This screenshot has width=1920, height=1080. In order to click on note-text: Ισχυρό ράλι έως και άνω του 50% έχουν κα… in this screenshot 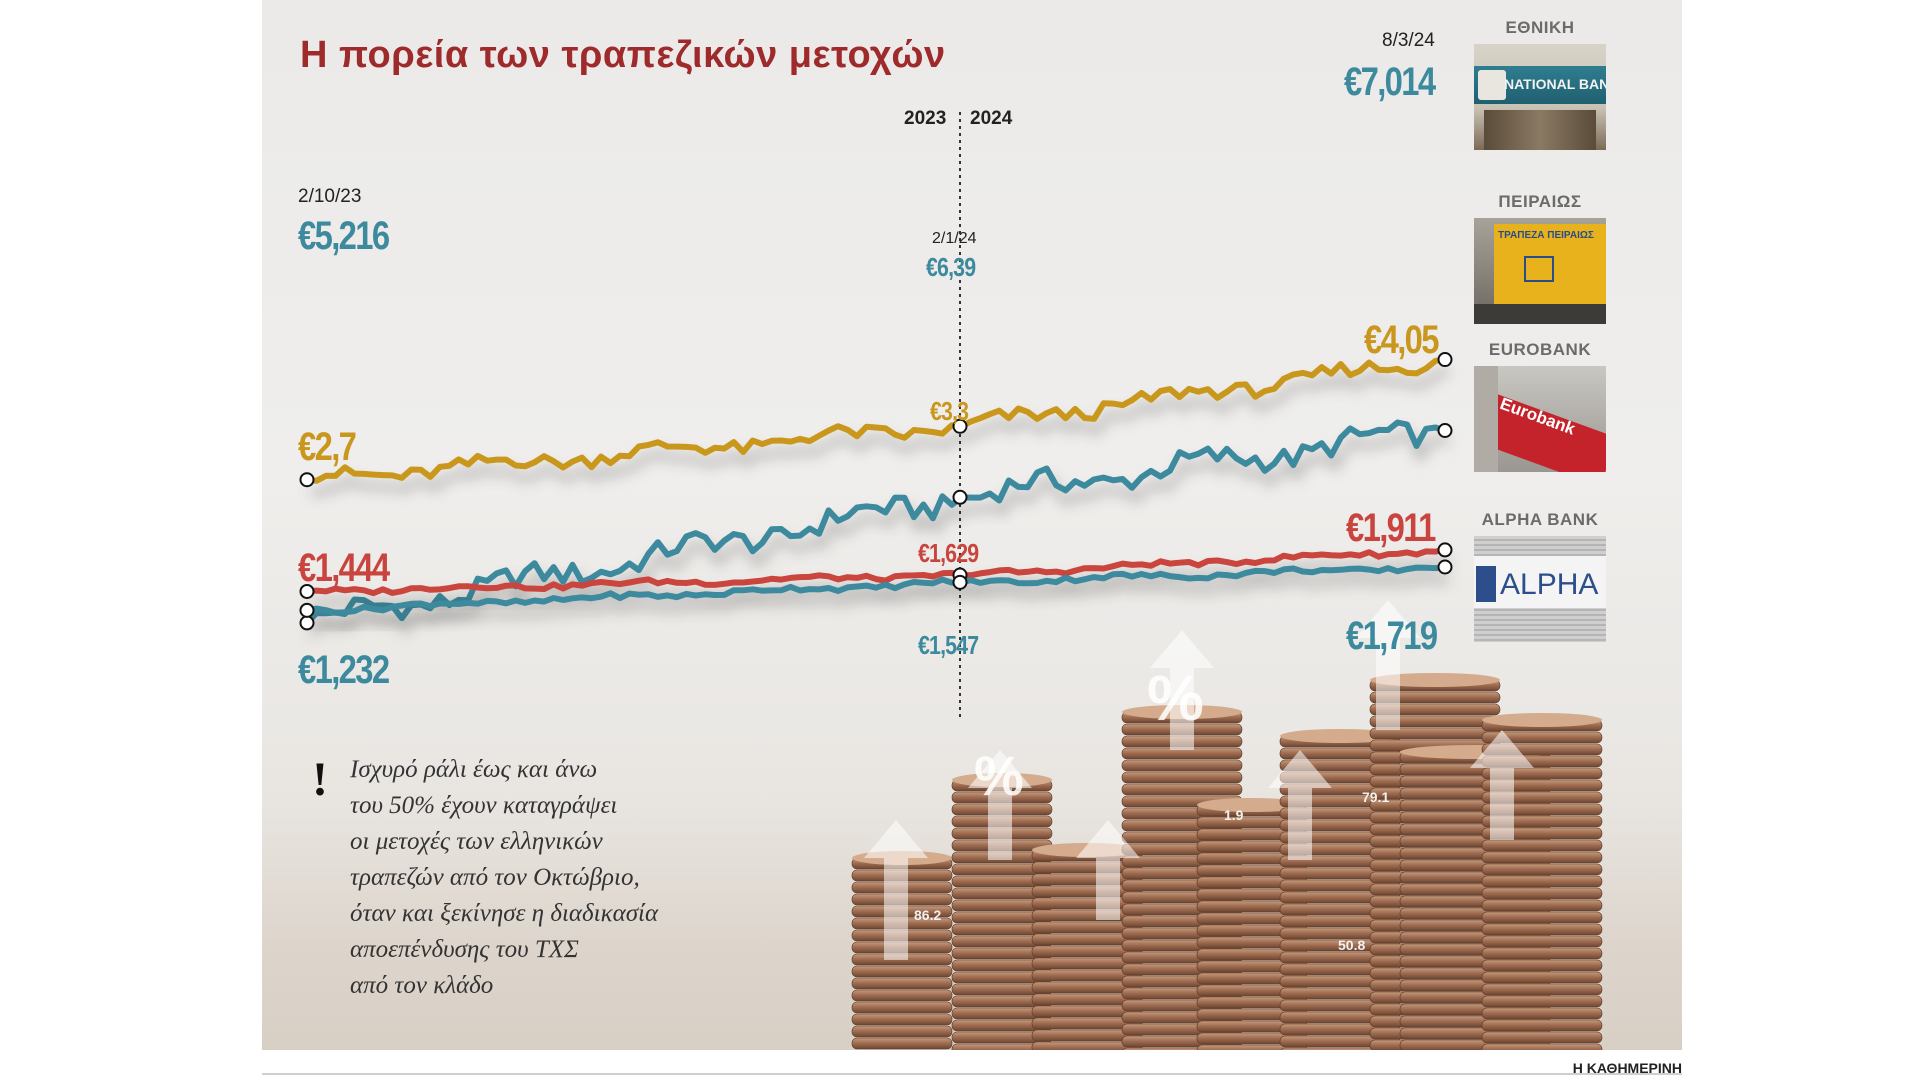, I will do `click(560, 878)`.